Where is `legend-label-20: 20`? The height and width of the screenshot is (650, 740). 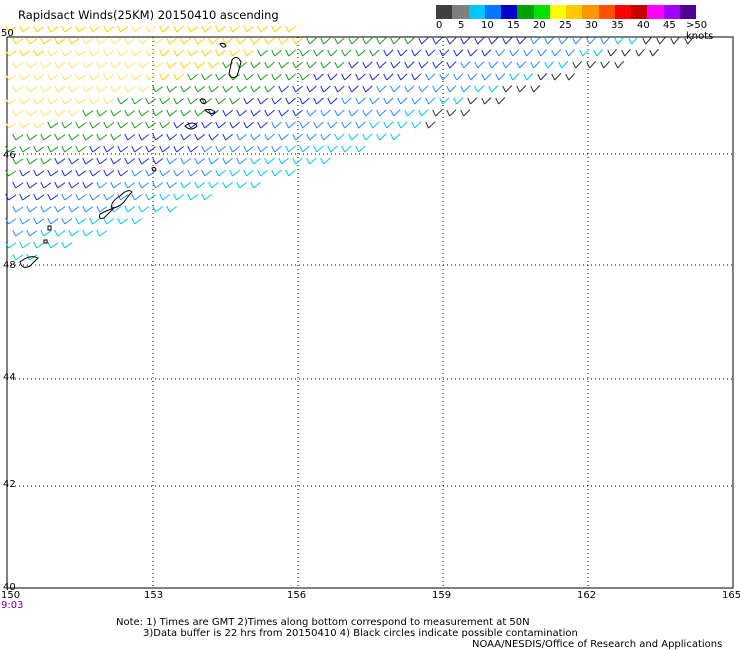 legend-label-20: 20 is located at coordinates (539, 25).